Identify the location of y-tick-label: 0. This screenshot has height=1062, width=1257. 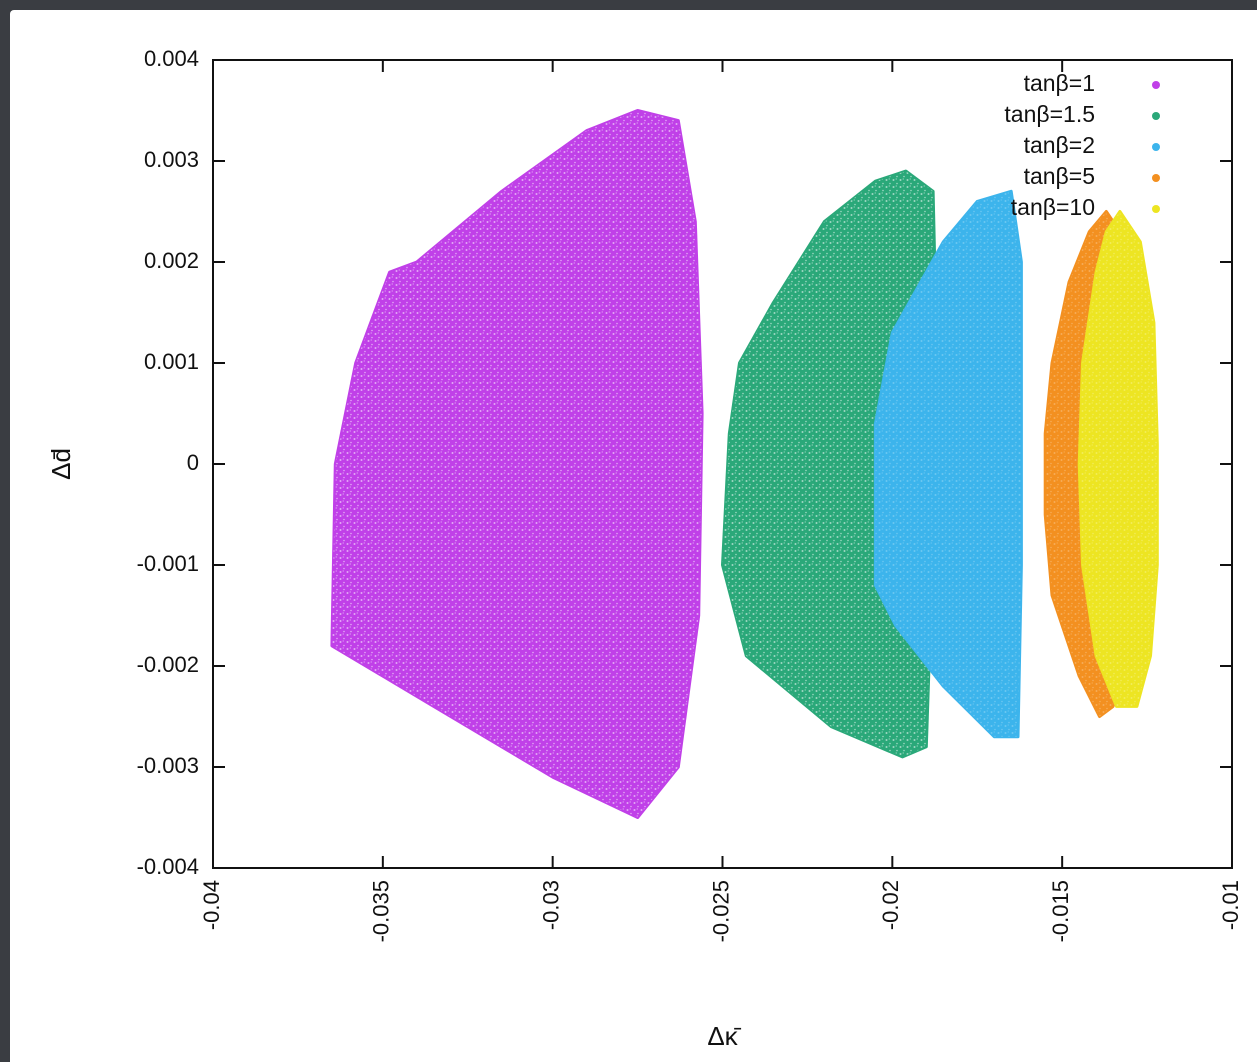
(193, 462).